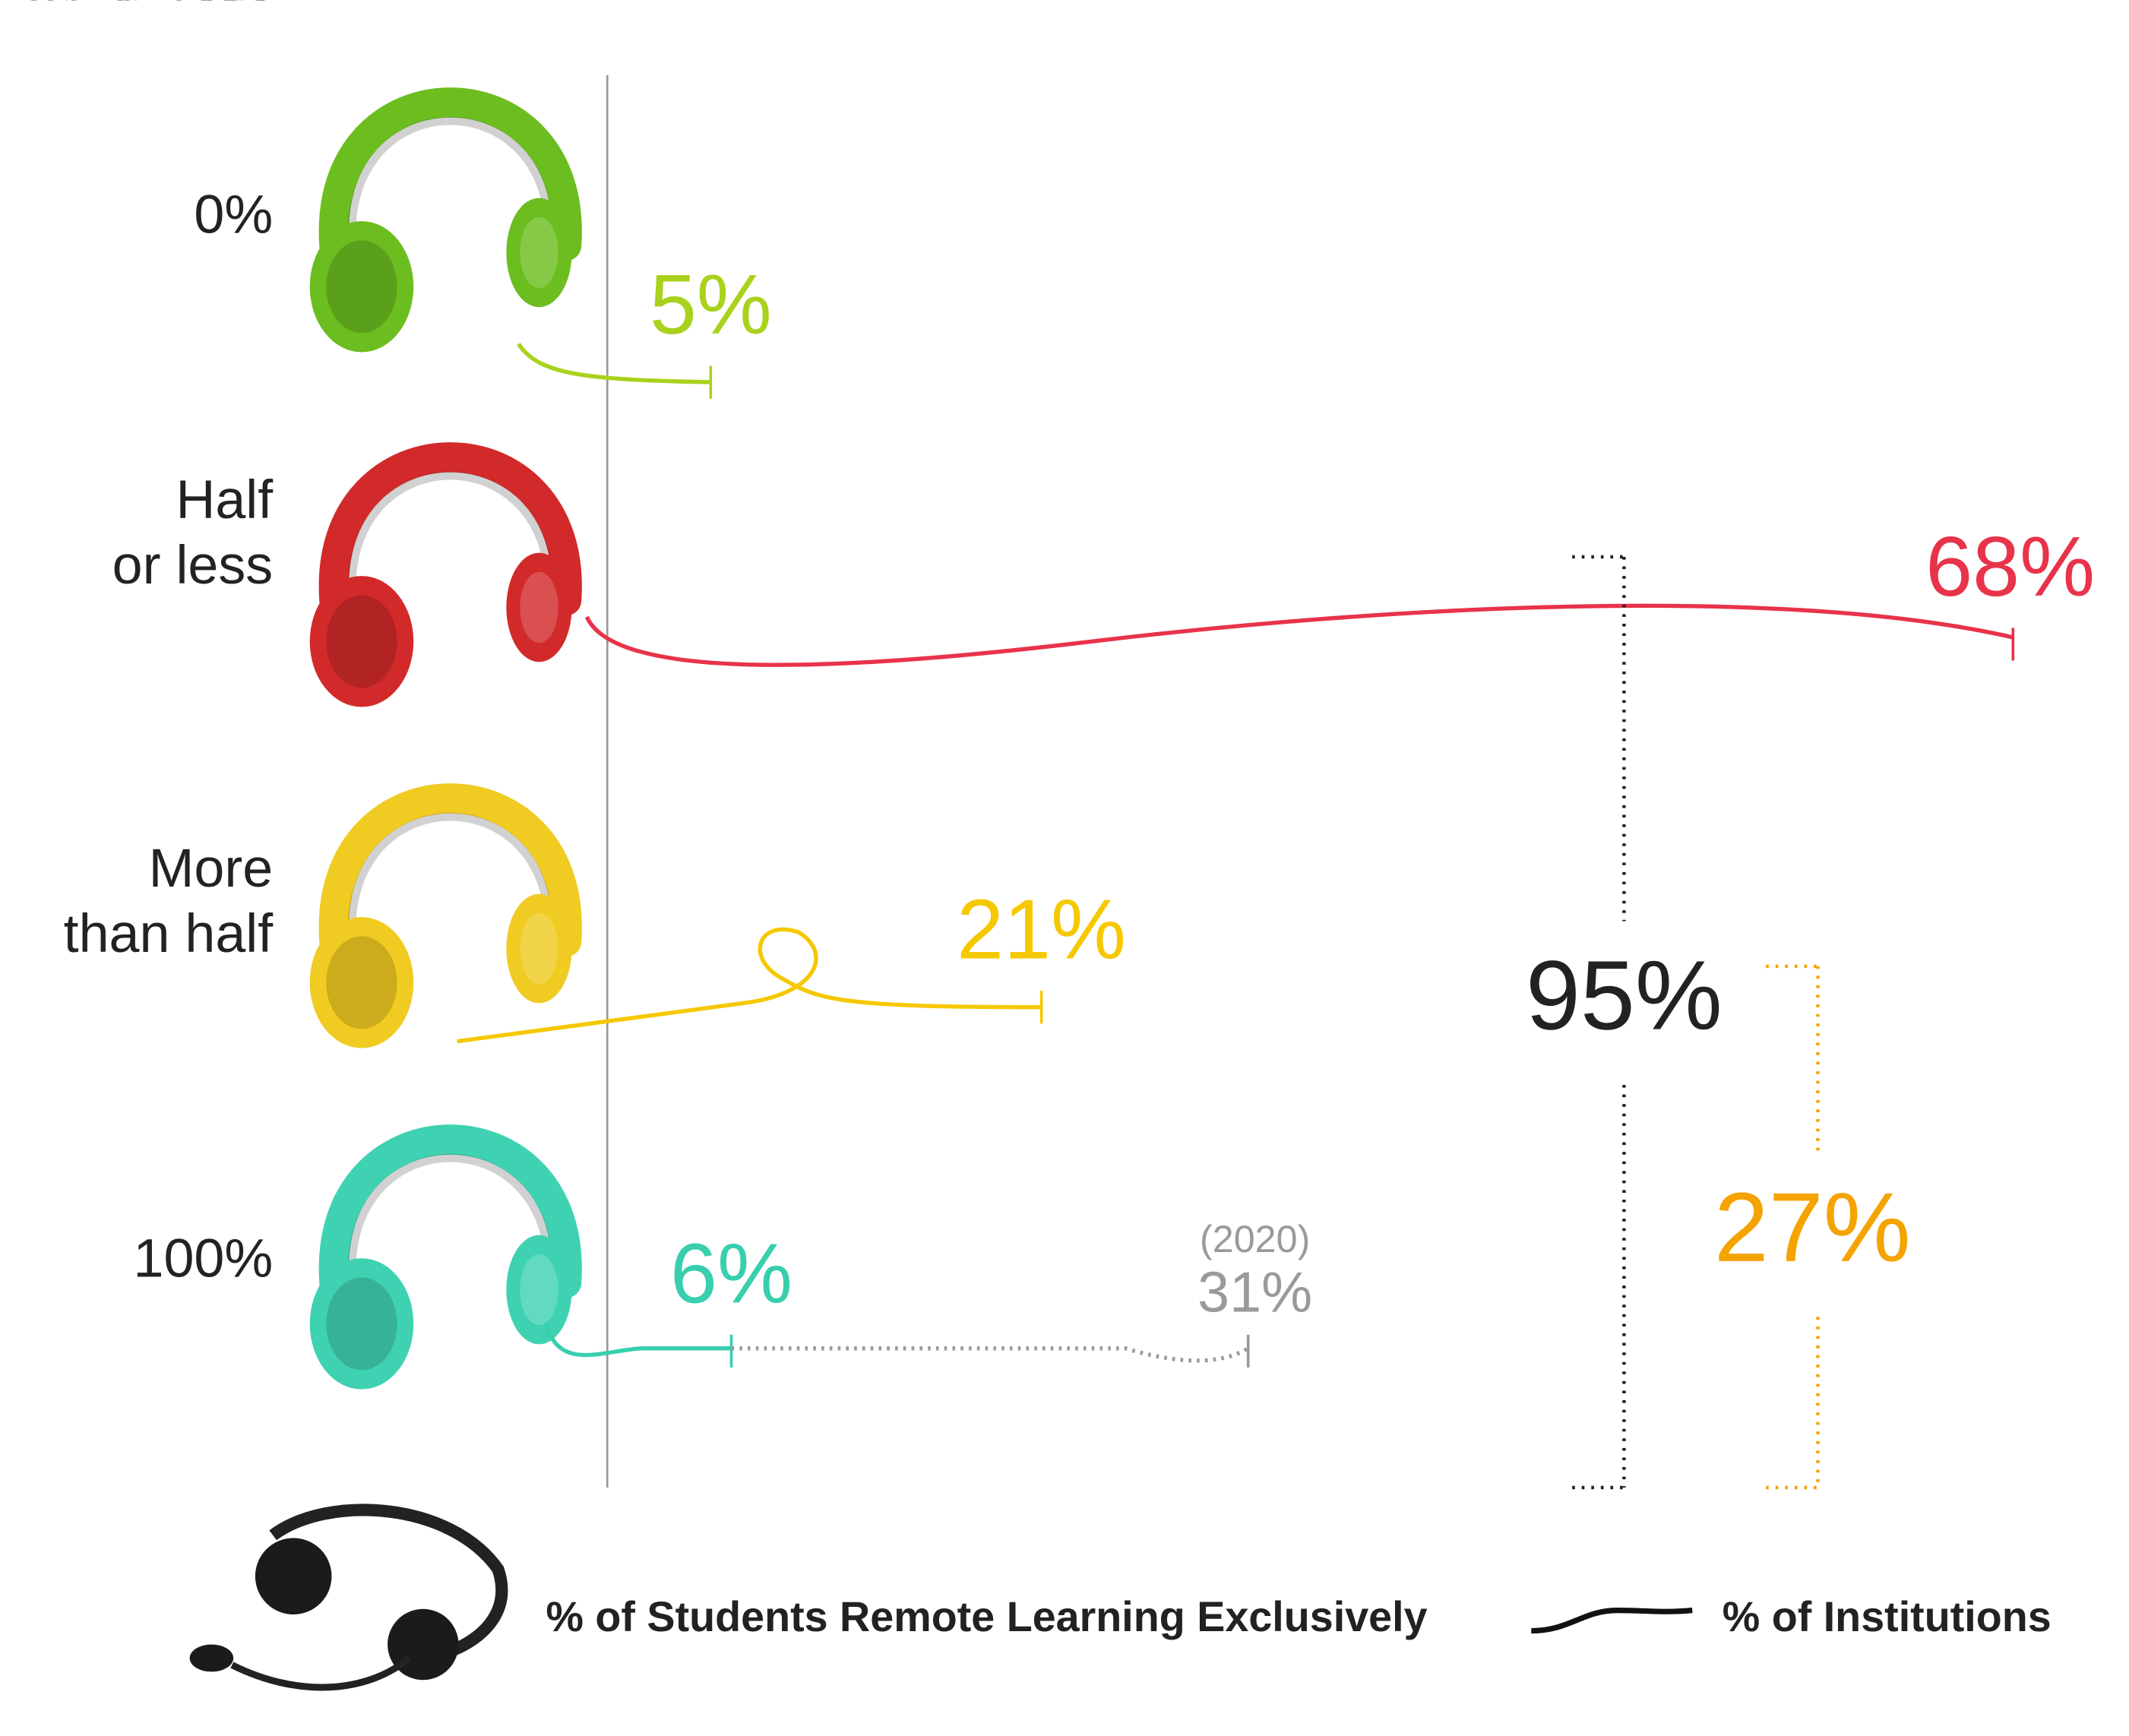 This screenshot has height=1736, width=2129. I want to click on value-label: 6%, so click(731, 1272).